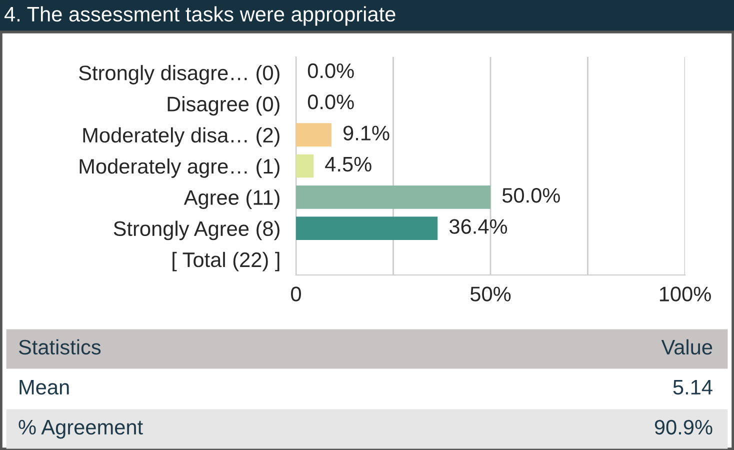 This screenshot has width=734, height=450. Describe the element at coordinates (44, 387) in the screenshot. I see `text: Mean` at that location.